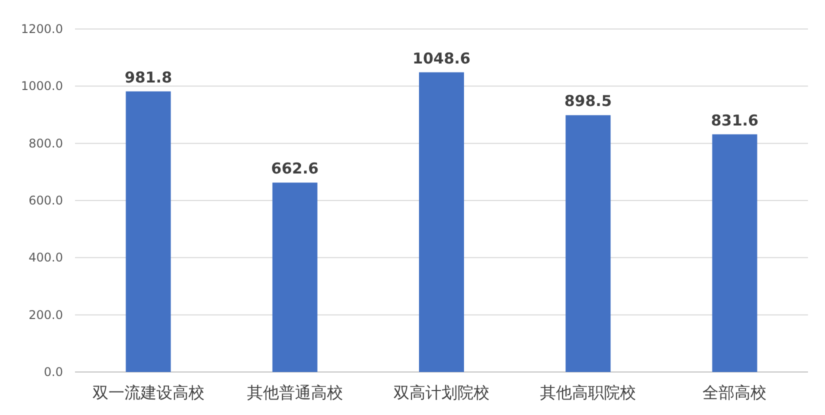  I want to click on y-tick-label: 400.0, so click(45, 257).